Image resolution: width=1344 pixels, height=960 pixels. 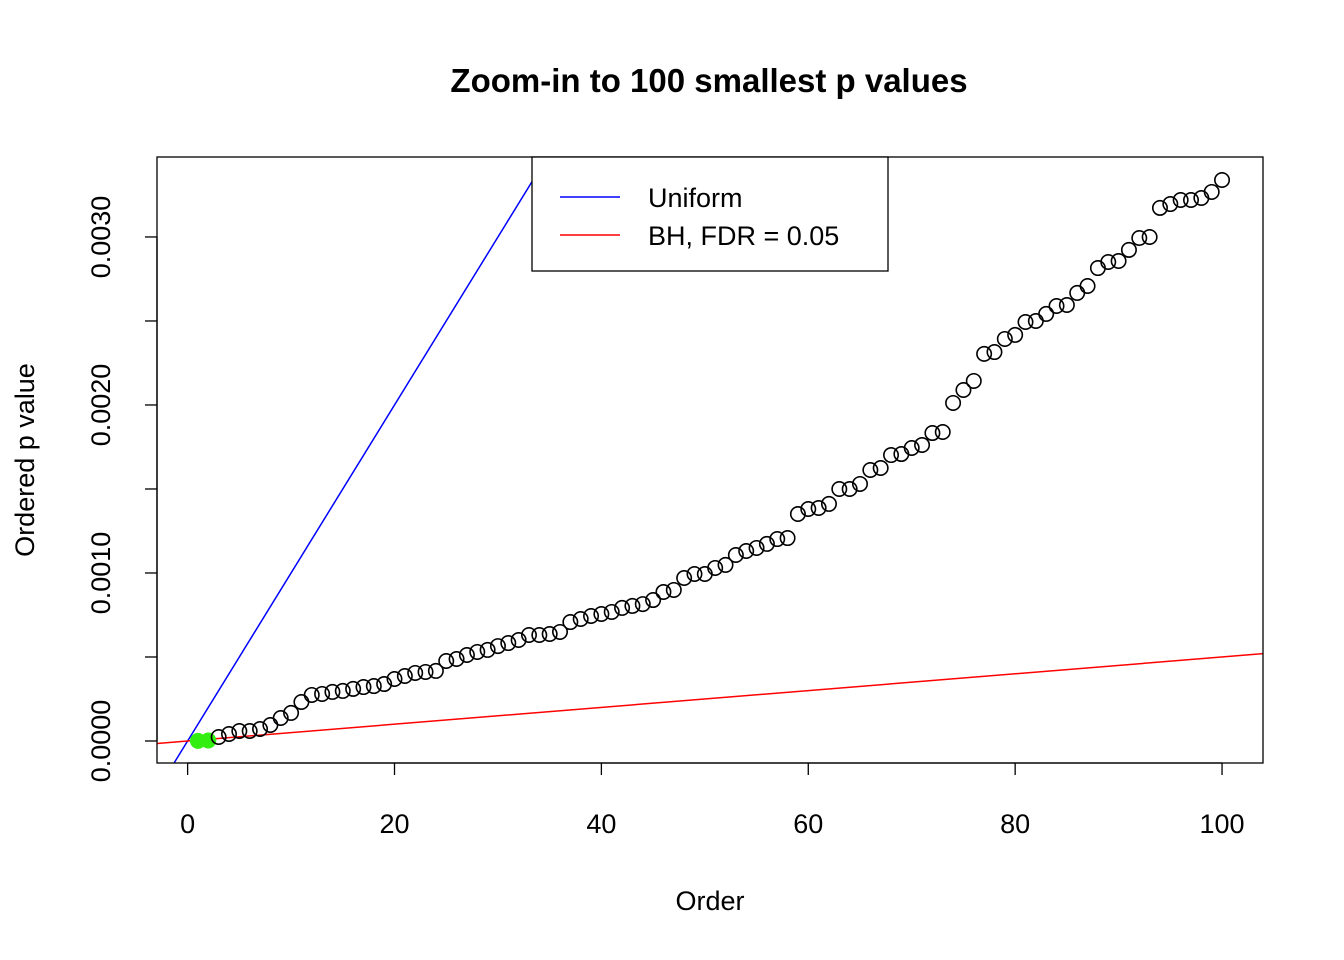 What do you see at coordinates (743, 236) in the screenshot?
I see `legend-bh-label: BH, FDR = 0.05` at bounding box center [743, 236].